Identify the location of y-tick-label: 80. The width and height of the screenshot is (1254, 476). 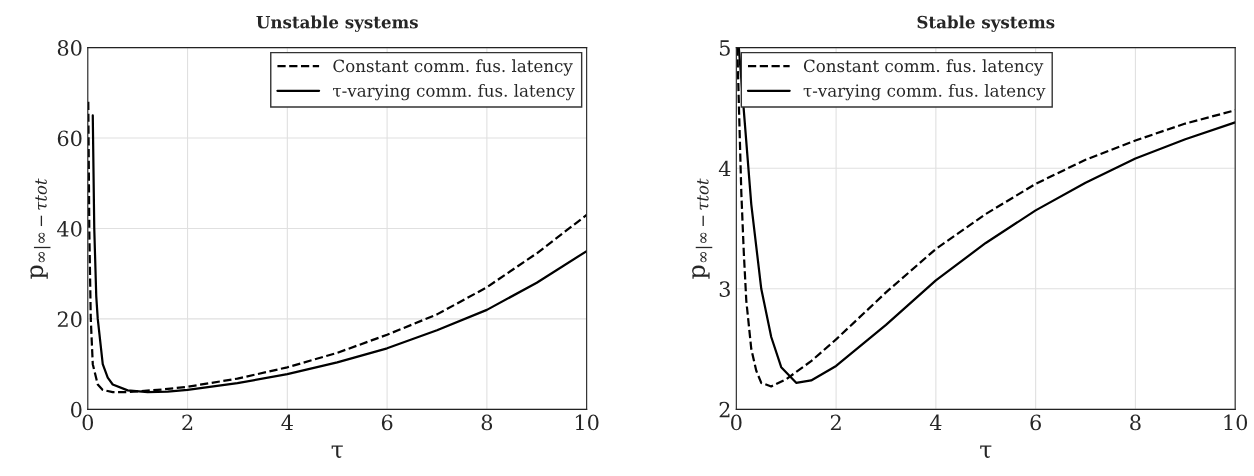
(69, 48).